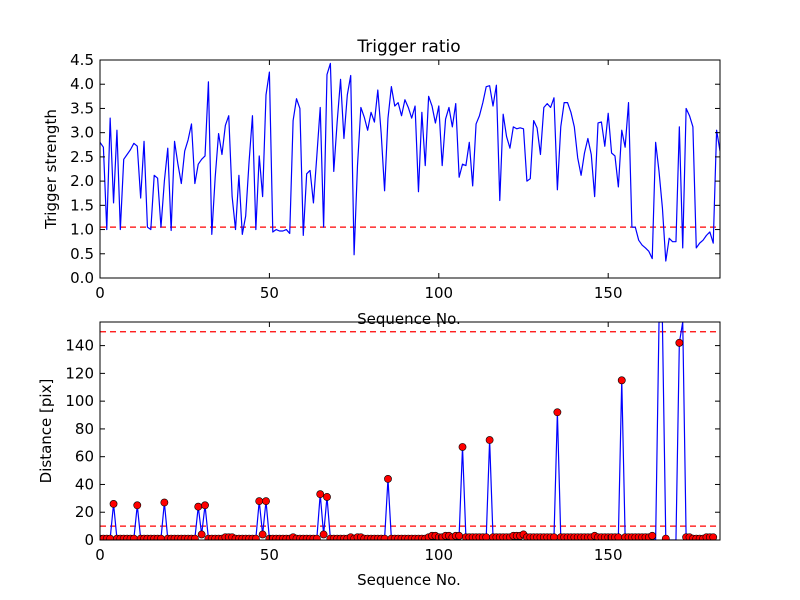  What do you see at coordinates (79, 373) in the screenshot?
I see `bottom-y-tick-label-6: 120` at bounding box center [79, 373].